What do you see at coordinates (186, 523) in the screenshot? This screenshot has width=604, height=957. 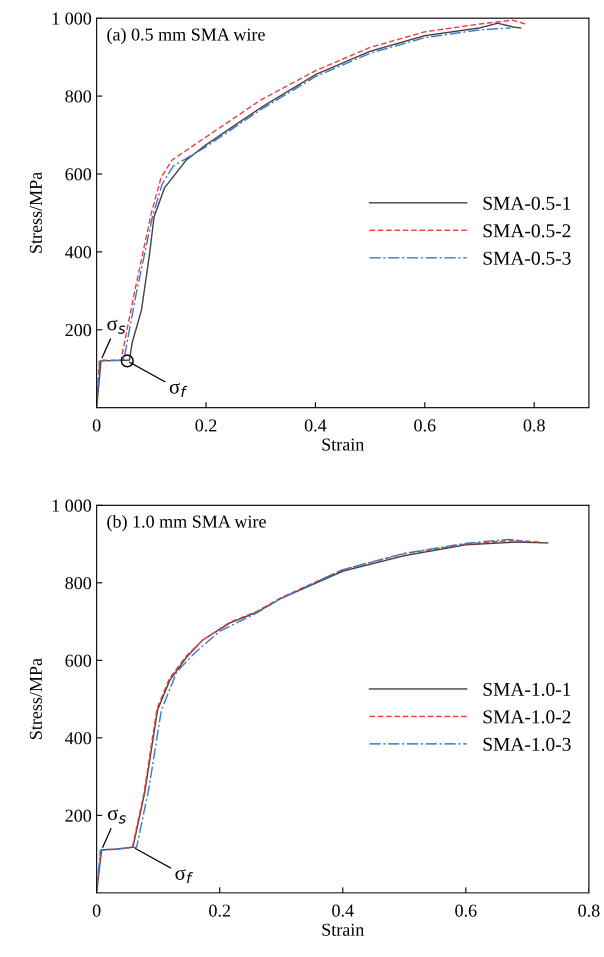 I see `chart-title: (b) 1.0 mm SMA wire` at bounding box center [186, 523].